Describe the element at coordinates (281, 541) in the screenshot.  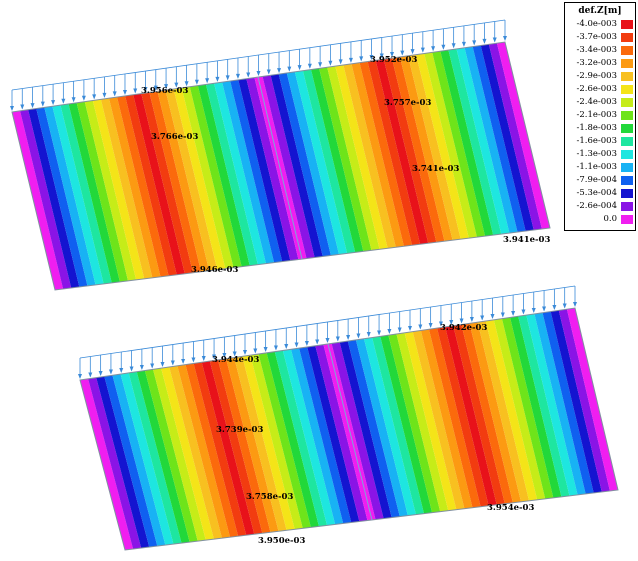
I see `annotation-label: 3.950e-03` at that location.